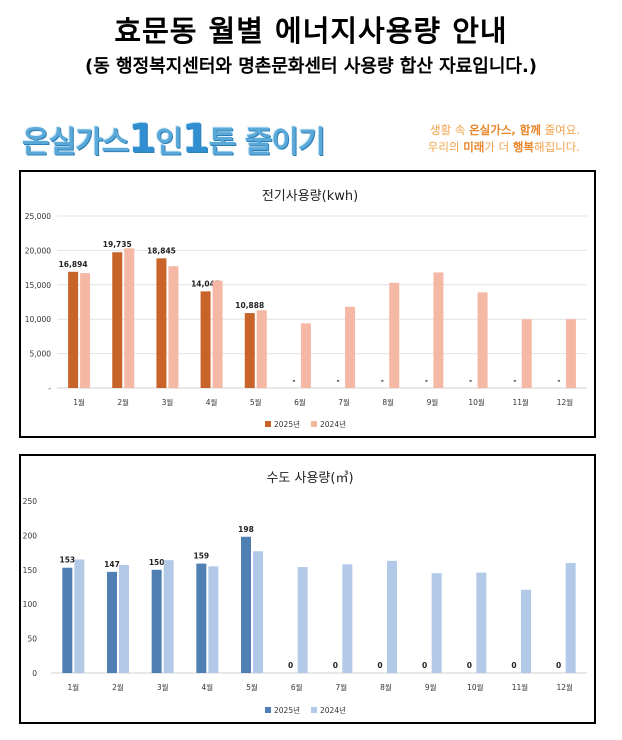  What do you see at coordinates (73, 687) in the screenshot?
I see `water-x-tick-label: 1월` at bounding box center [73, 687].